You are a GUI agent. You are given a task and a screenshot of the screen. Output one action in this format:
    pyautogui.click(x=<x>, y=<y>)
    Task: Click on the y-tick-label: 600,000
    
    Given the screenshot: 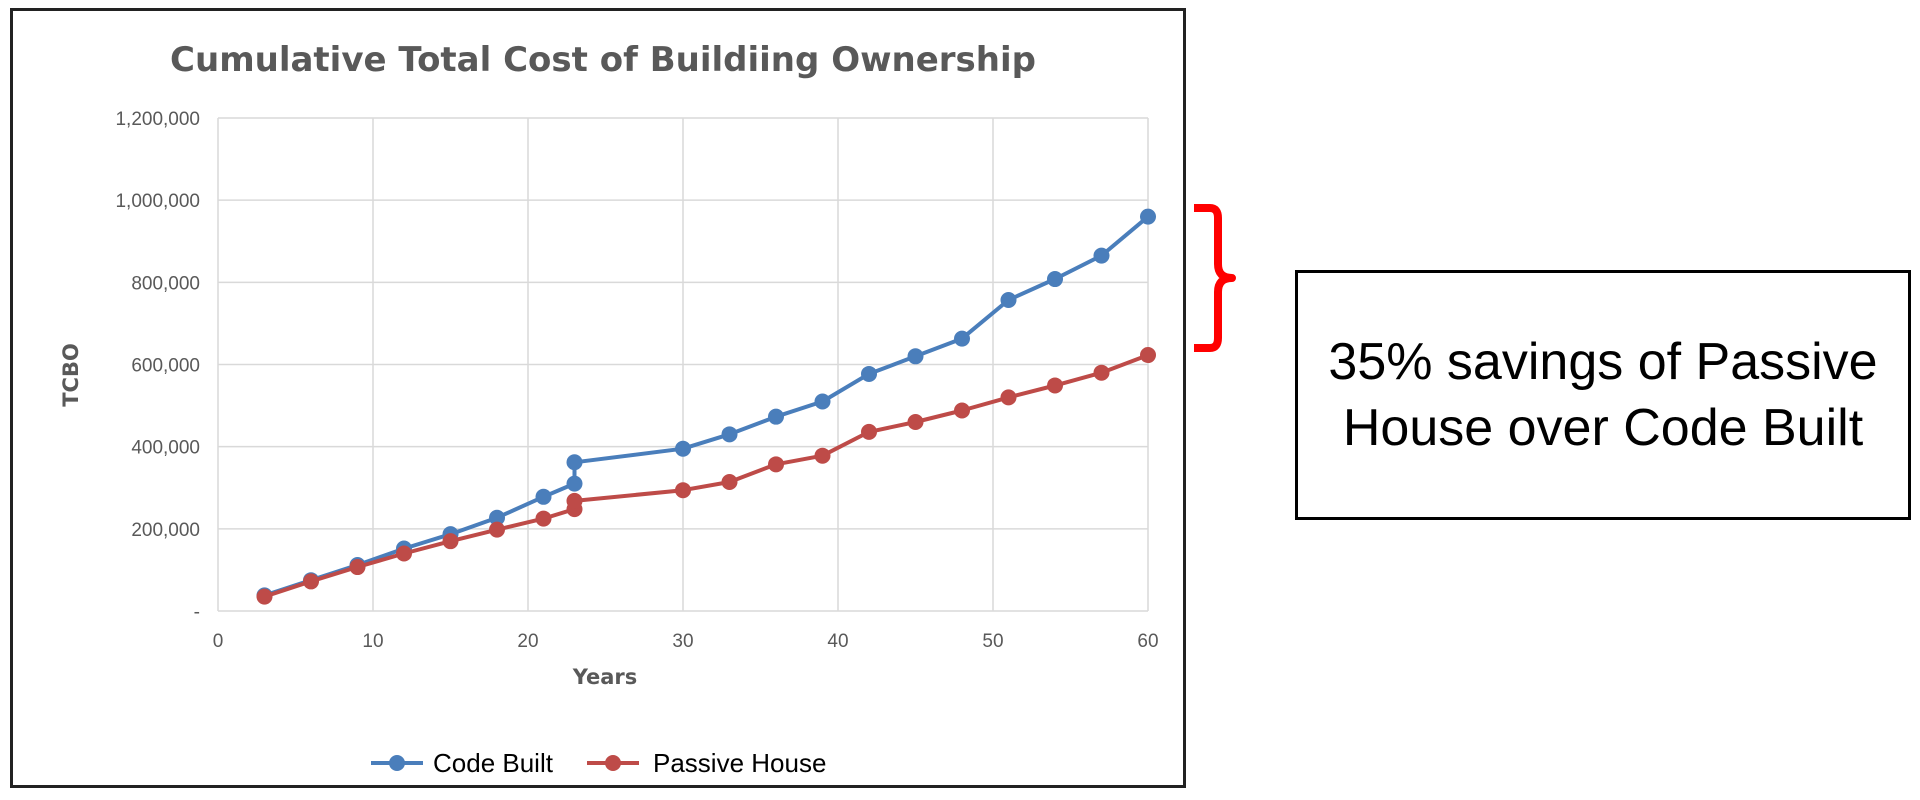 What is the action you would take?
    pyautogui.click(x=165, y=366)
    